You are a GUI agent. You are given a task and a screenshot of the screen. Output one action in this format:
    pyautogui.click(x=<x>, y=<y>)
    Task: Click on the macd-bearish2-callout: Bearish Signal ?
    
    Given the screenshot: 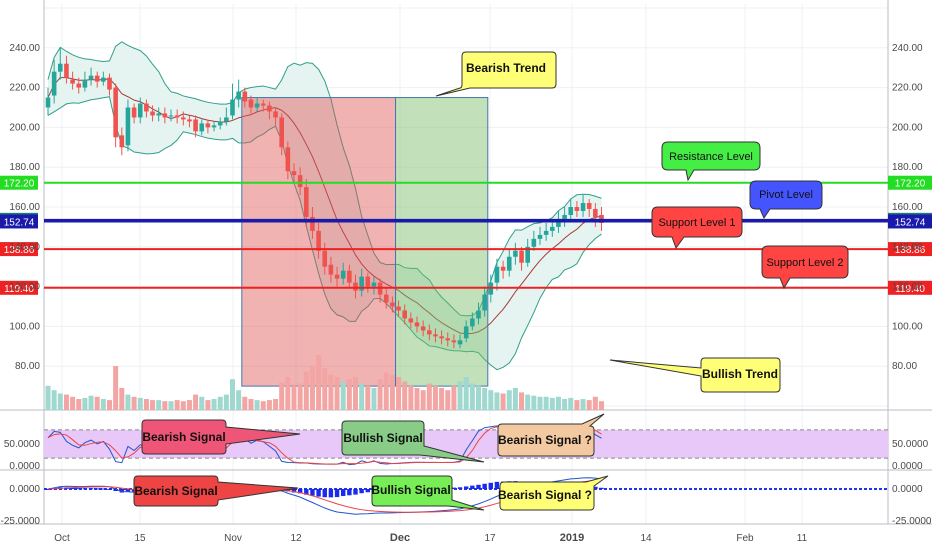 What is the action you would take?
    pyautogui.click(x=553, y=493)
    